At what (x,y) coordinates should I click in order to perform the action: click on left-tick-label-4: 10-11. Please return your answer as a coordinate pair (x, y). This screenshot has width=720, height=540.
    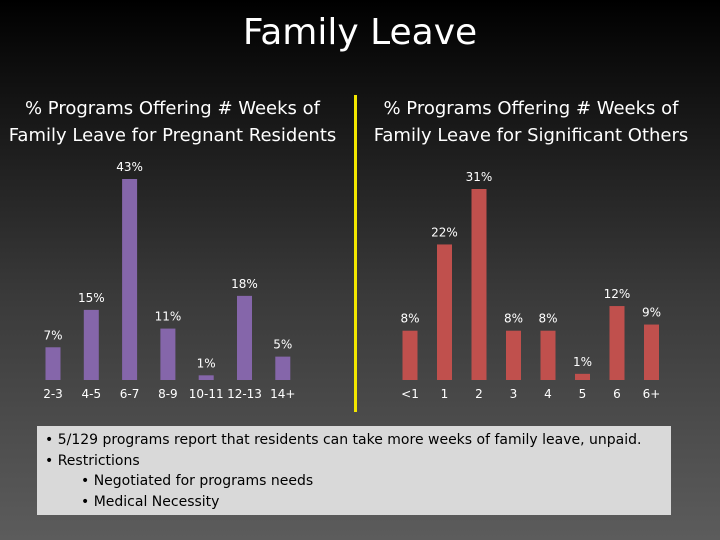
    Looking at the image, I should click on (206, 394).